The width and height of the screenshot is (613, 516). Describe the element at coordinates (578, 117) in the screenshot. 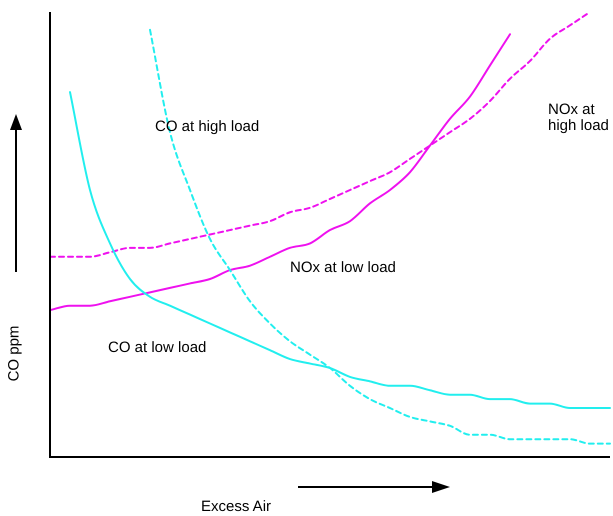

I see `text: NOx at high load` at that location.